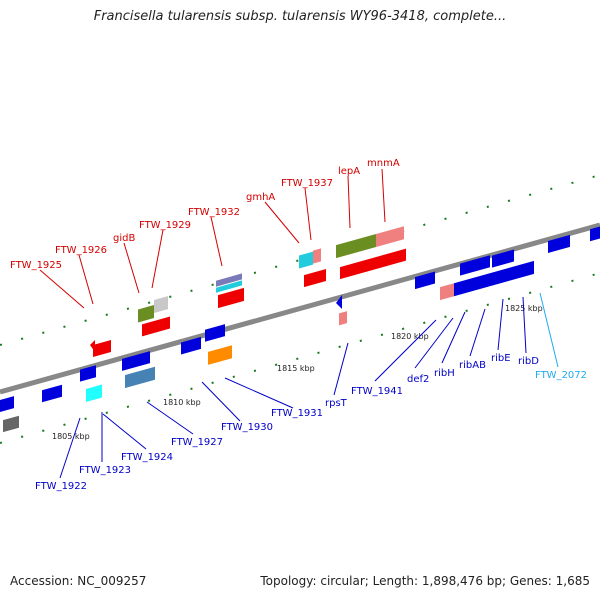 The image size is (600, 600). I want to click on gene-label: ribD, so click(528, 361).